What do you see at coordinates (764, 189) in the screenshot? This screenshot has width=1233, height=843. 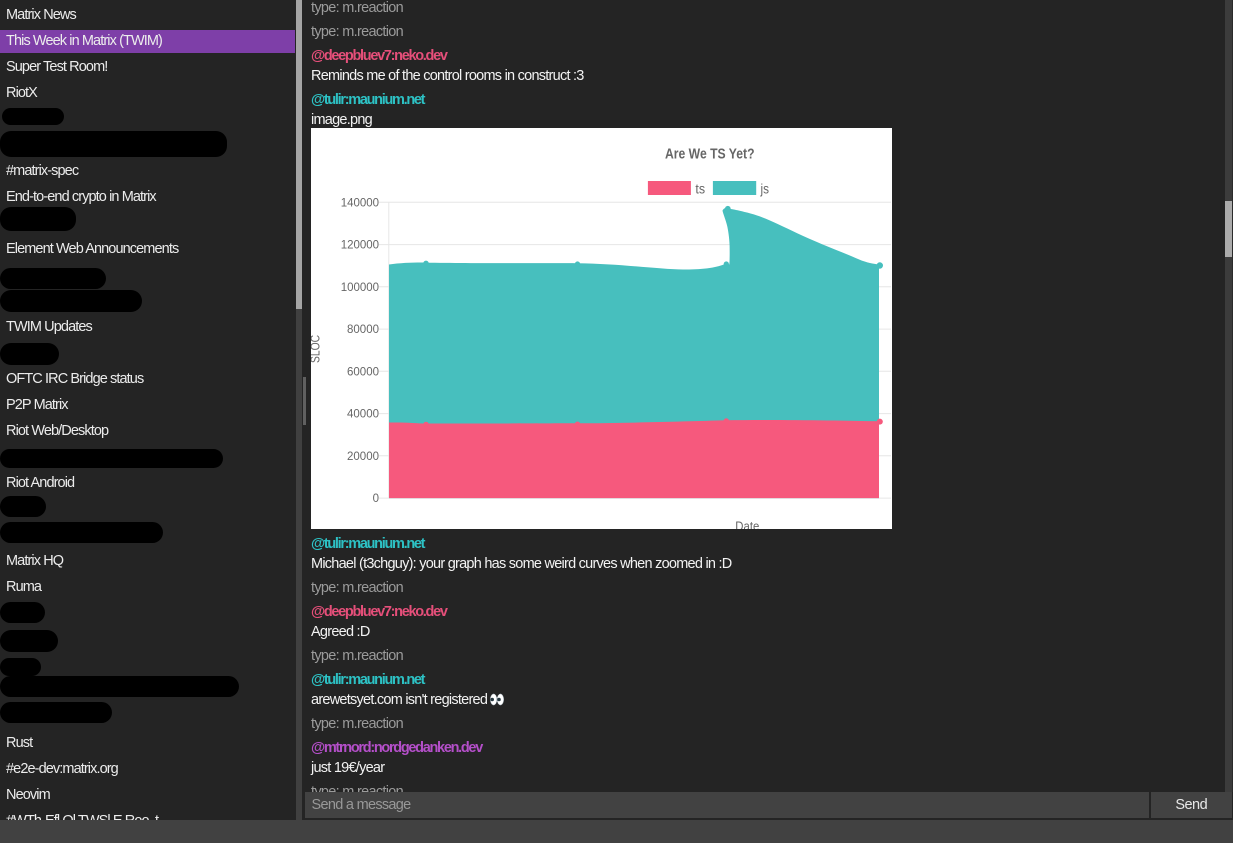 I see `svg-text: js` at bounding box center [764, 189].